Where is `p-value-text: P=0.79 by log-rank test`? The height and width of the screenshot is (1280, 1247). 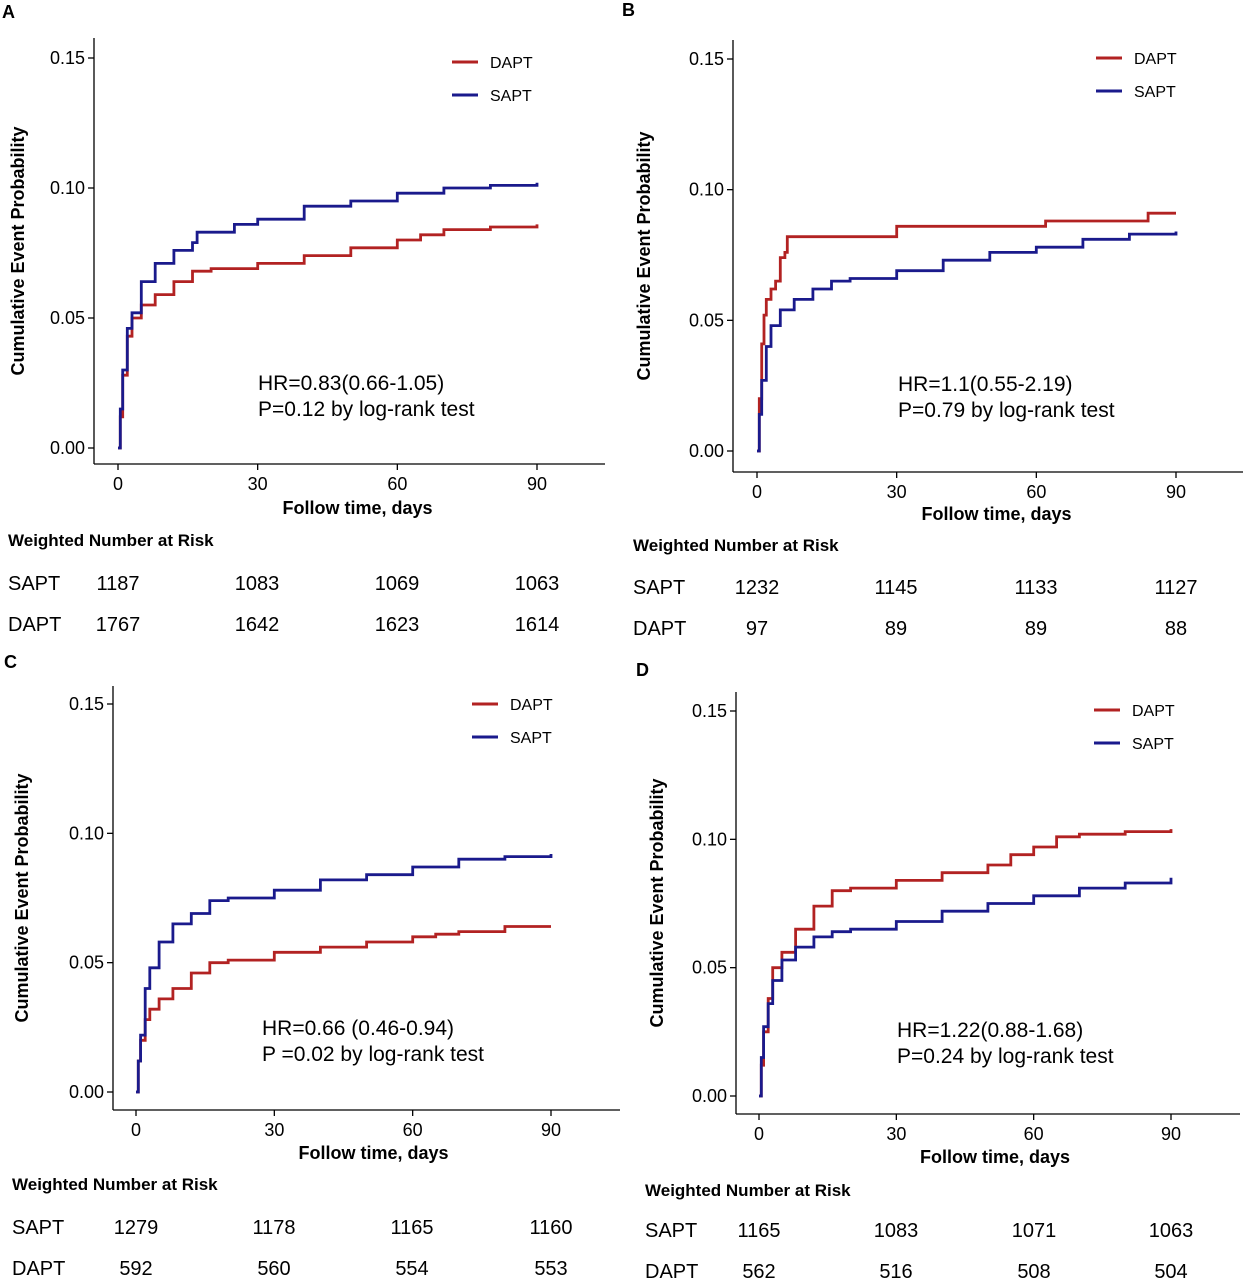 p-value-text: P=0.79 by log-rank test is located at coordinates (1006, 410).